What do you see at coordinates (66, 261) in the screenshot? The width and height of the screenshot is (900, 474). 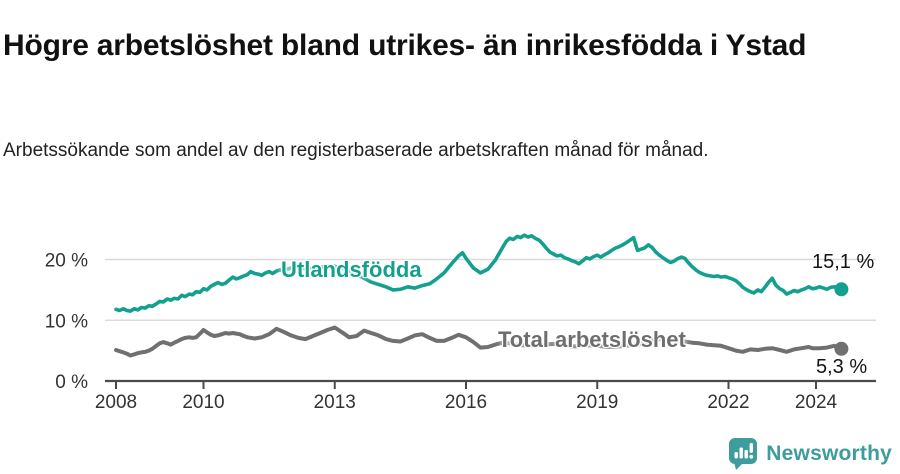 I see `y-axis-tick-label: 20 %` at bounding box center [66, 261].